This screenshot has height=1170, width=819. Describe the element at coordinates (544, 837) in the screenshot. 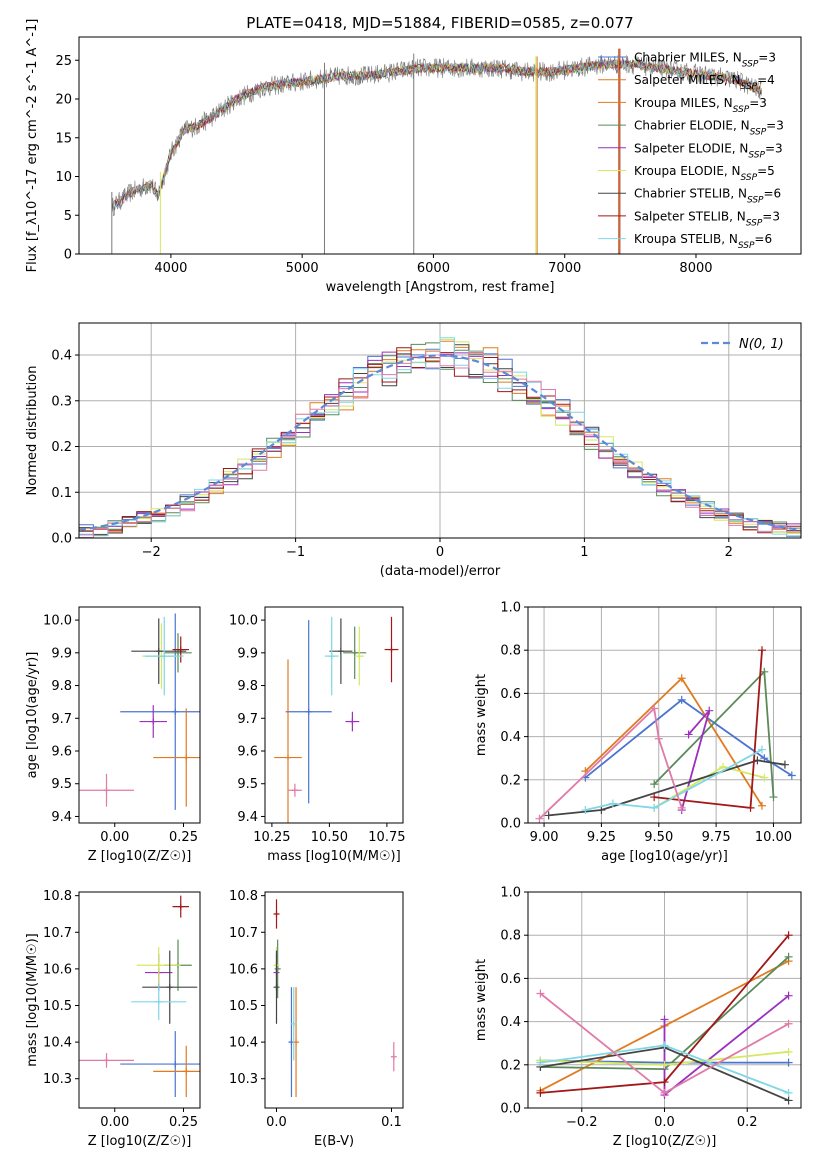

I see `x-tick-label: 9.00` at that location.